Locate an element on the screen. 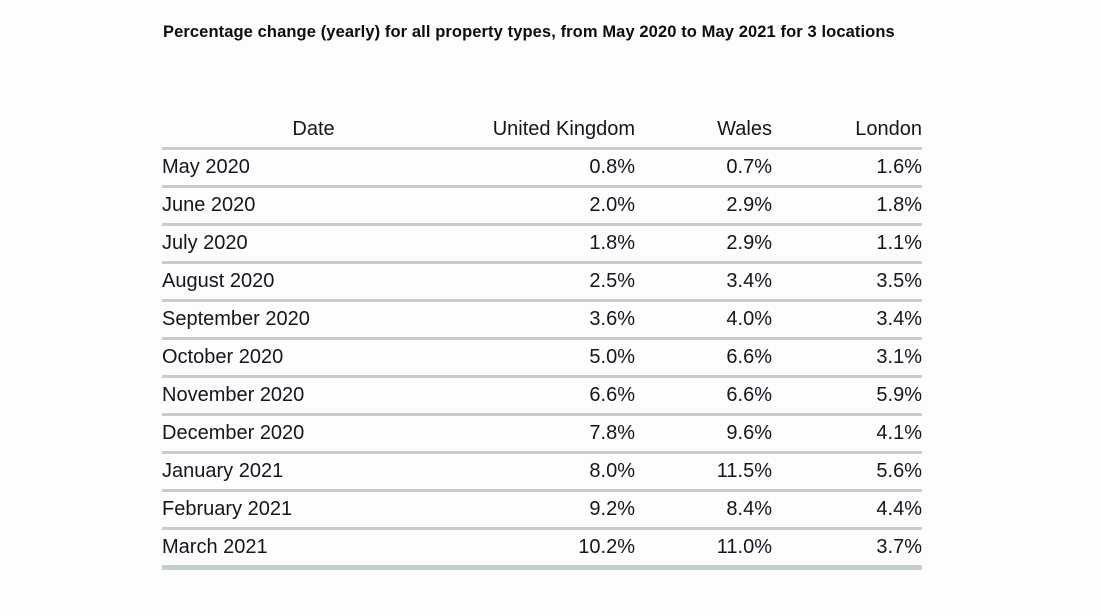  table-row: September 2020 3.6% 4.0% 3.4% is located at coordinates (542, 320).